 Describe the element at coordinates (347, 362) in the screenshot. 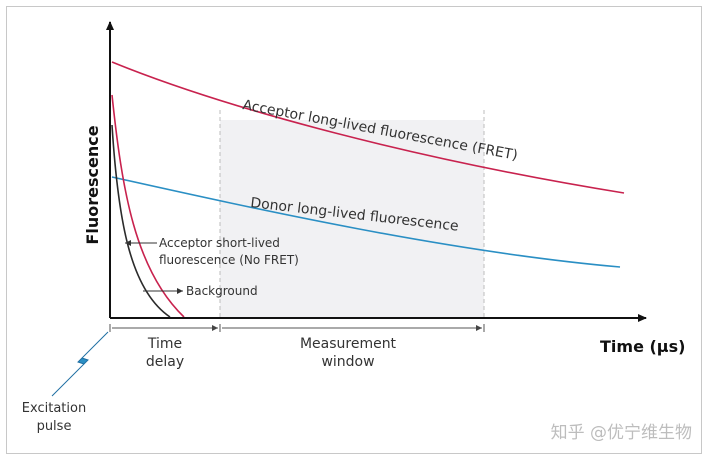

I see `measurement-label-line2: window` at that location.